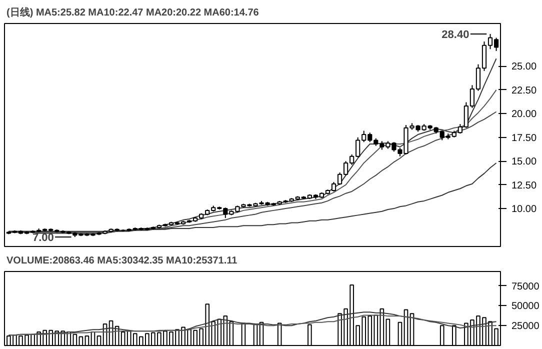 The height and width of the screenshot is (349, 542). I want to click on y-tick-label: 12.50, so click(524, 186).